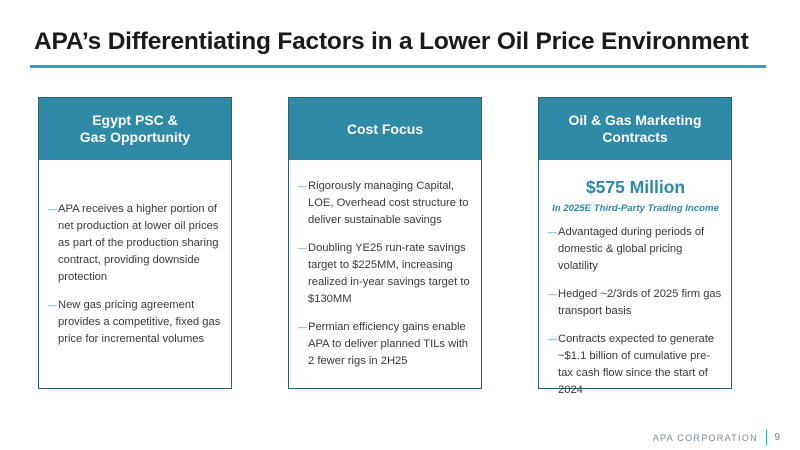  Describe the element at coordinates (385, 129) in the screenshot. I see `card-header: Cost Focus` at that location.